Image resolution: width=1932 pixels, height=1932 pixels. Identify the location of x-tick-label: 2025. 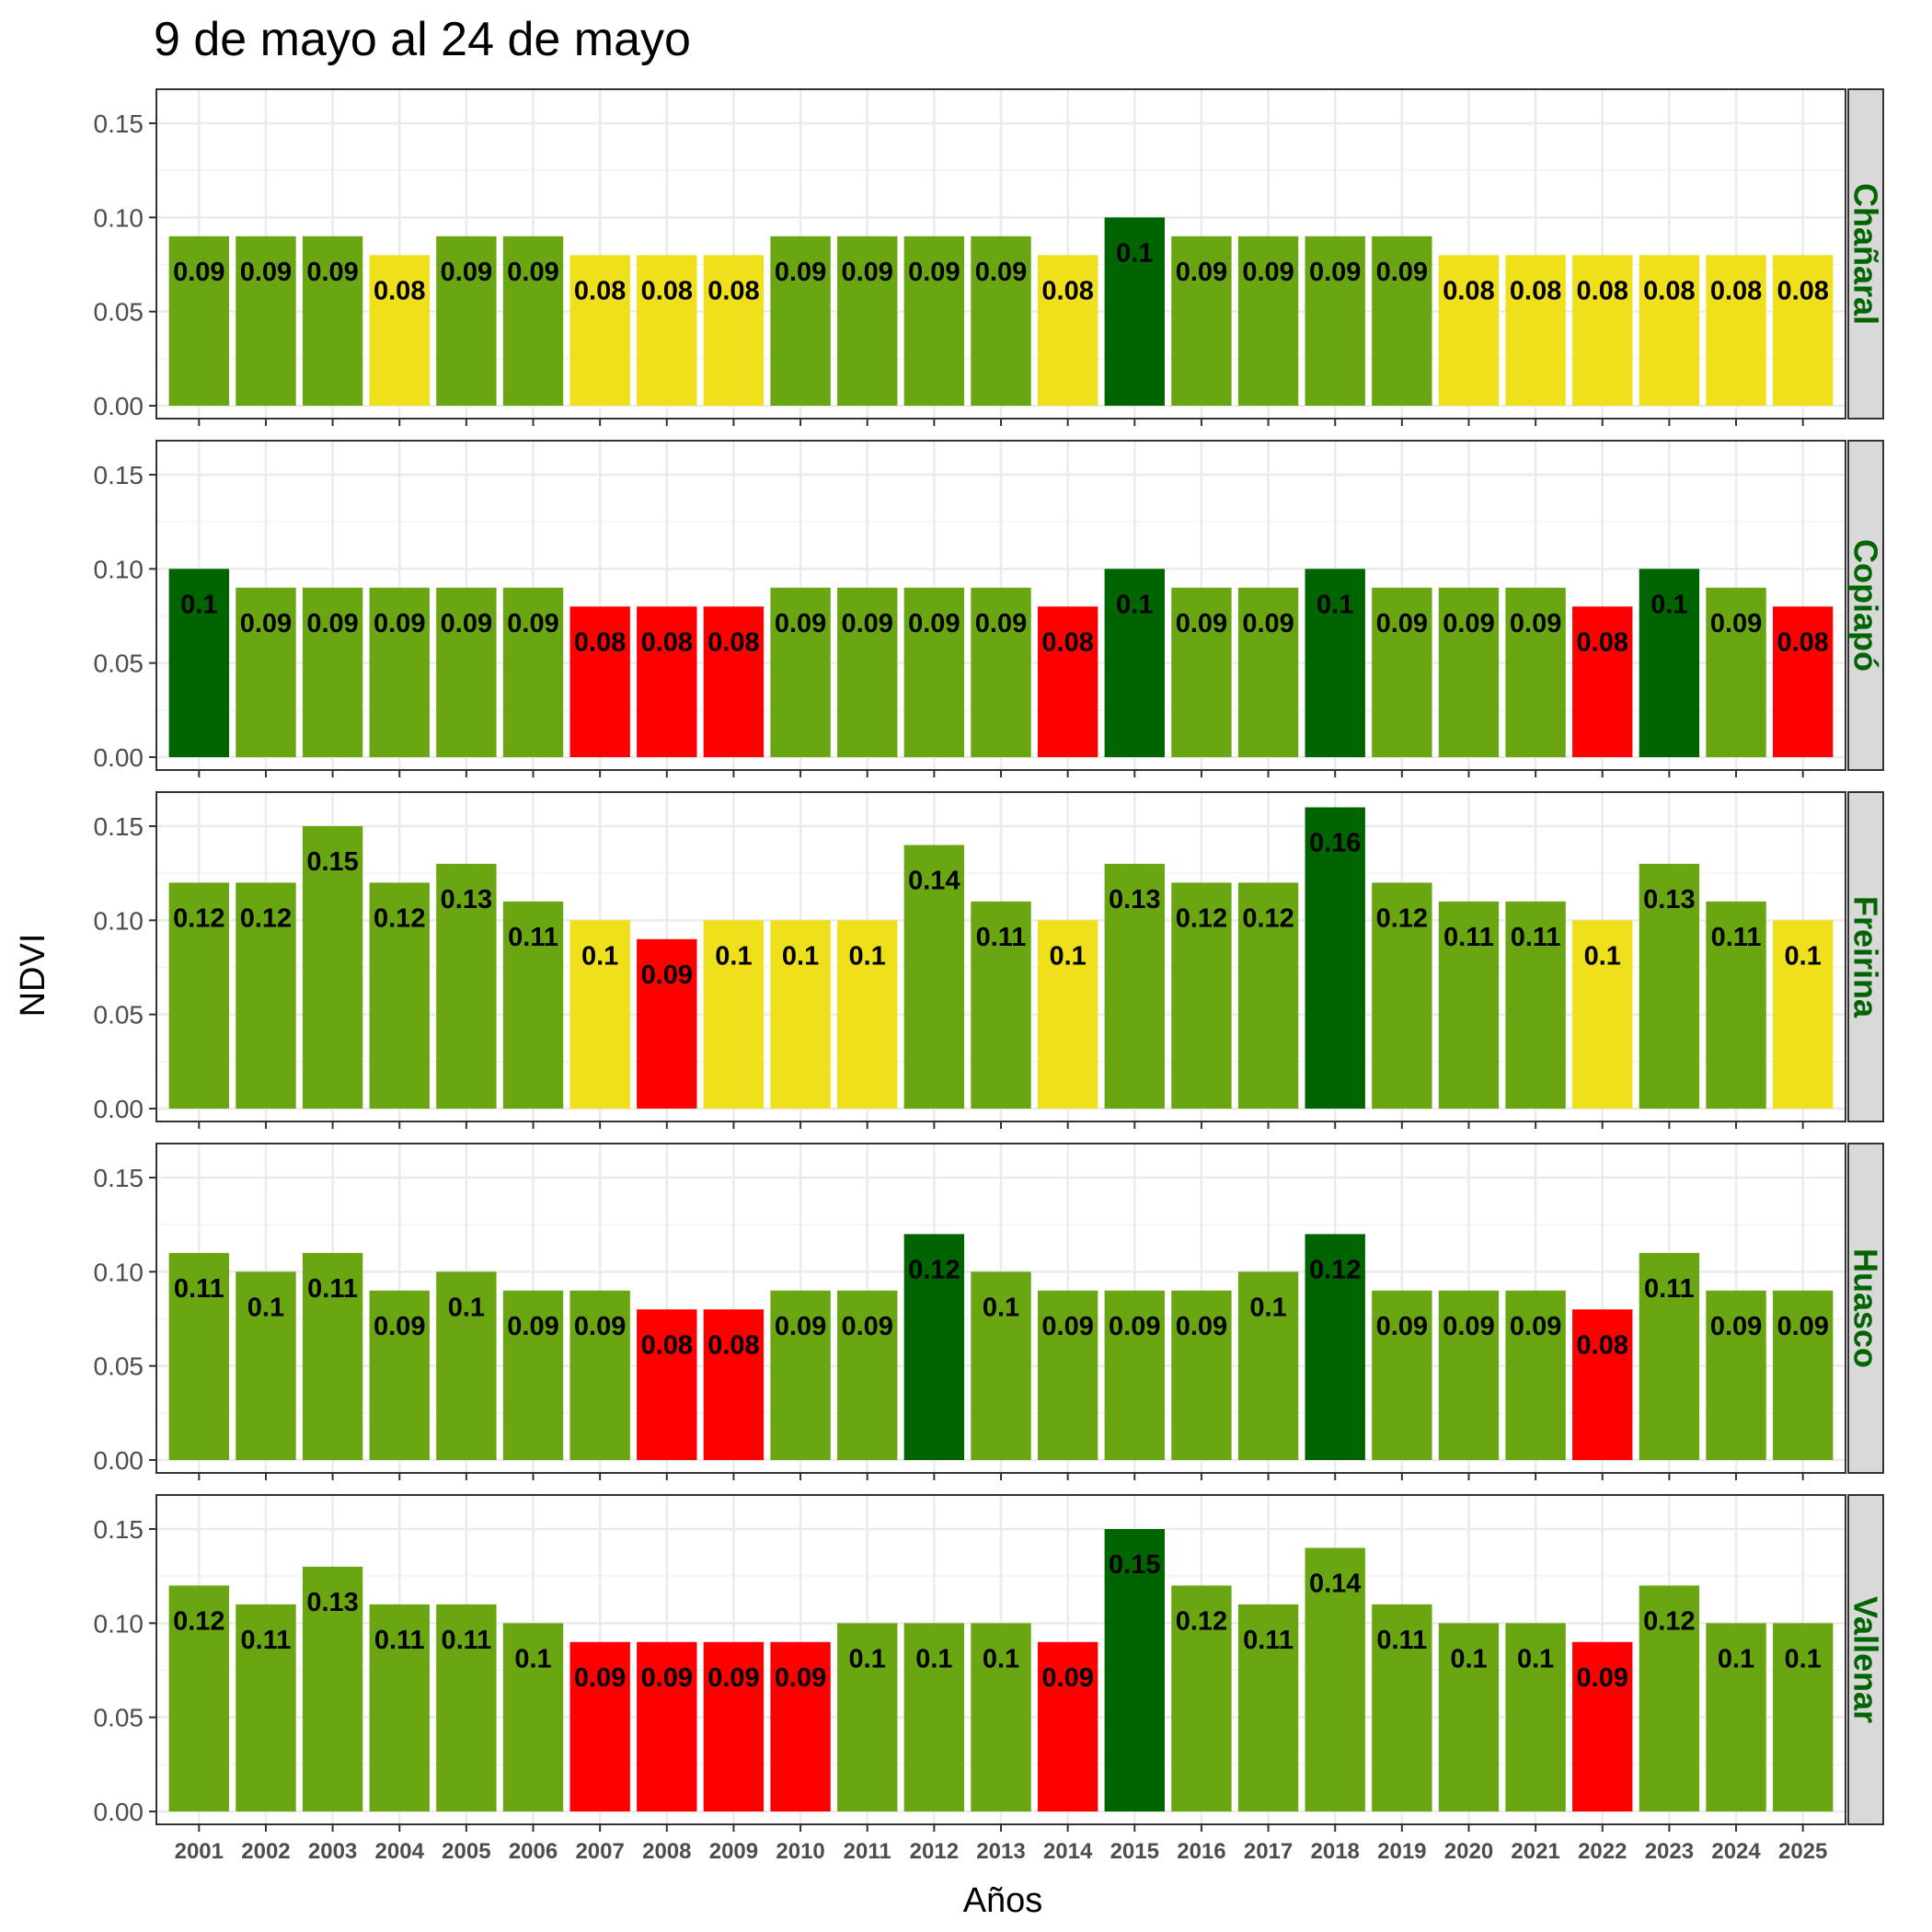
(1802, 1851).